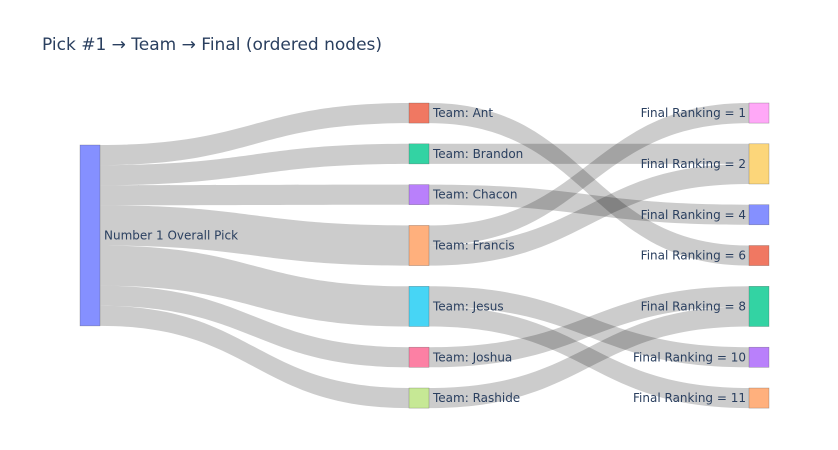  What do you see at coordinates (419, 154) in the screenshot?
I see `node-brandon` at bounding box center [419, 154].